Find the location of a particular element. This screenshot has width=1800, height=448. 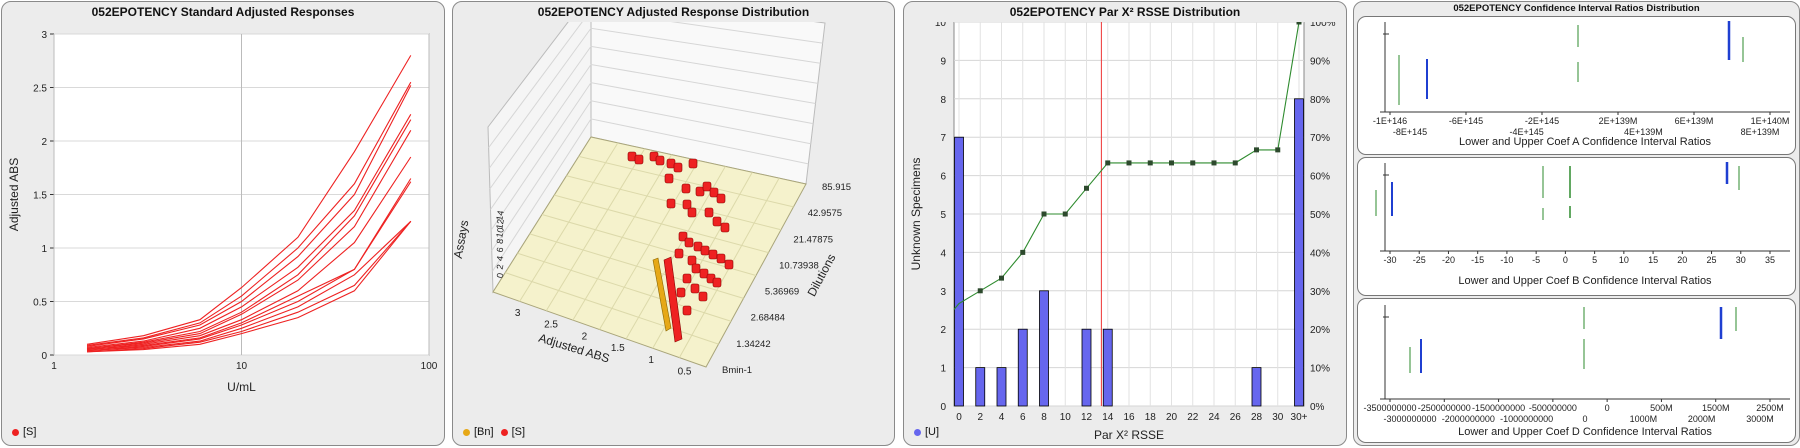

x-tick-label: -15 is located at coordinates (1477, 260).